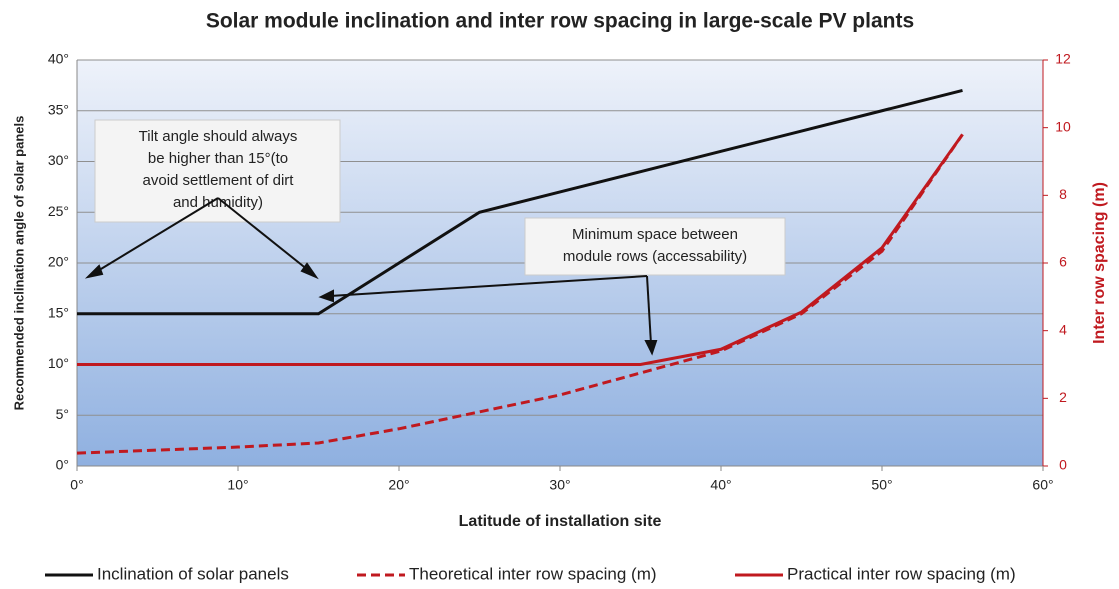 The image size is (1119, 589). Describe the element at coordinates (1099, 263) in the screenshot. I see `y2-axis-label: Inter row spacing (m)` at that location.